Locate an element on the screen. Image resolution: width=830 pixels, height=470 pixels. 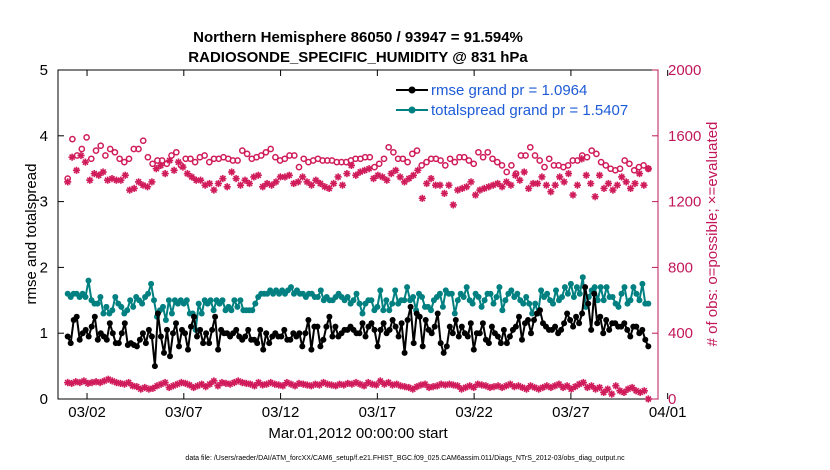
legend-spread-label: totalspread grand pr = 1.5407 is located at coordinates (529, 110).